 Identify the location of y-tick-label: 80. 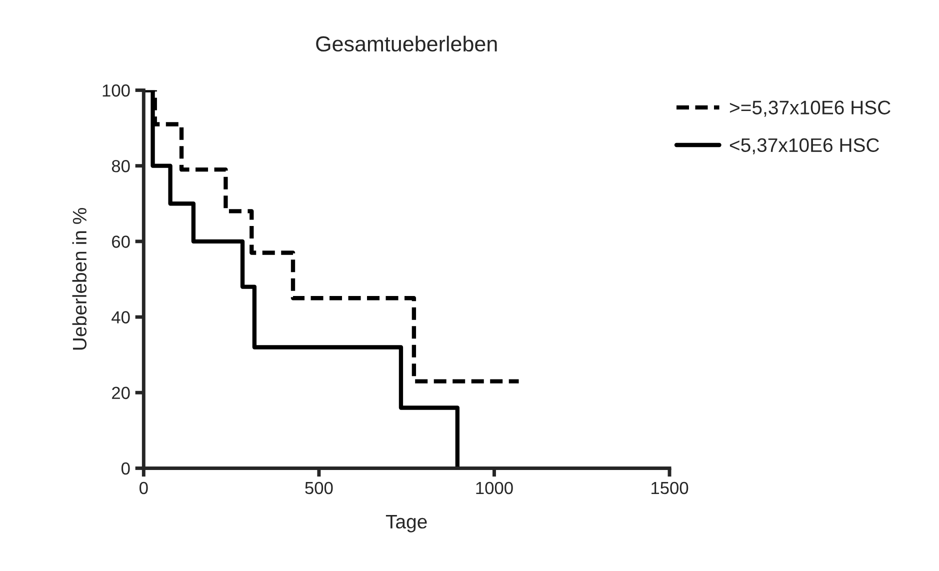
(121, 166).